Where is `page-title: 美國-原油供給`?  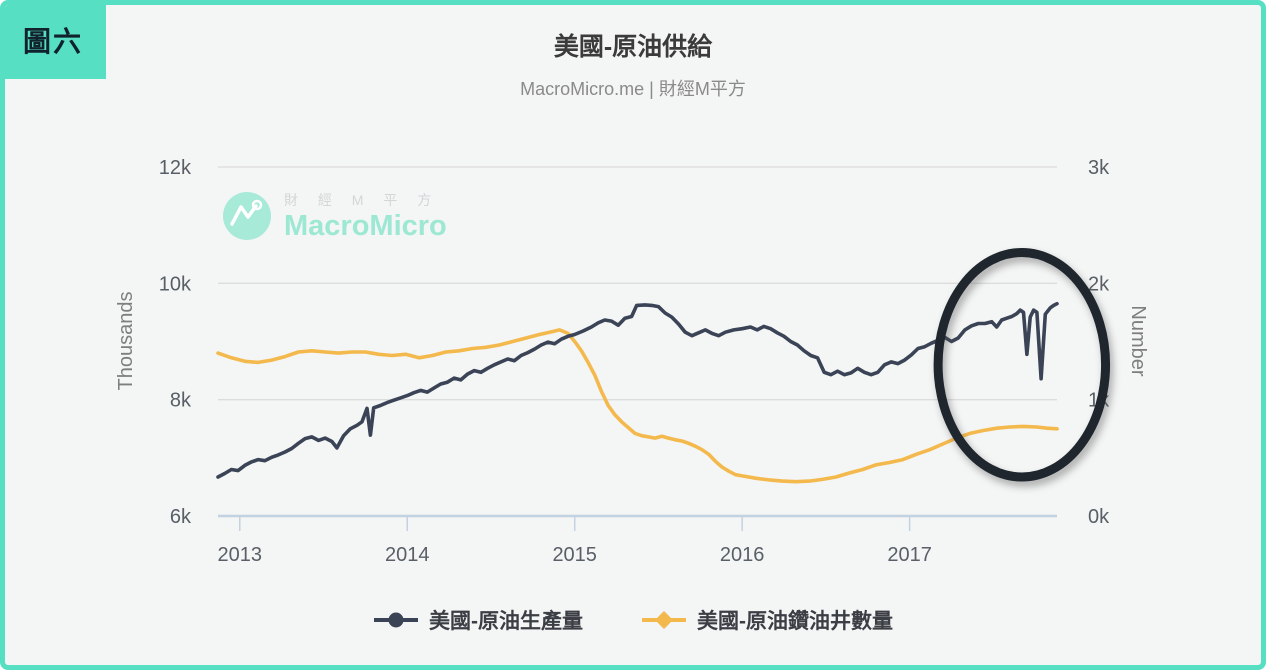
page-title: 美國-原油供給 is located at coordinates (633, 47).